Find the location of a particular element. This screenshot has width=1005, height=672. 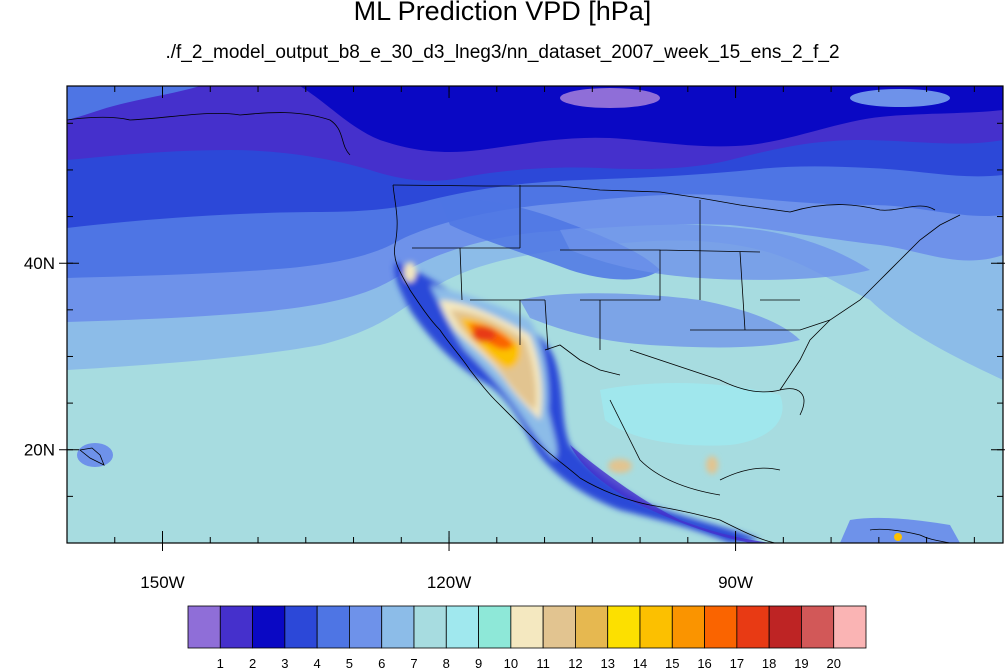

colorbar-label: 17 is located at coordinates (737, 663).